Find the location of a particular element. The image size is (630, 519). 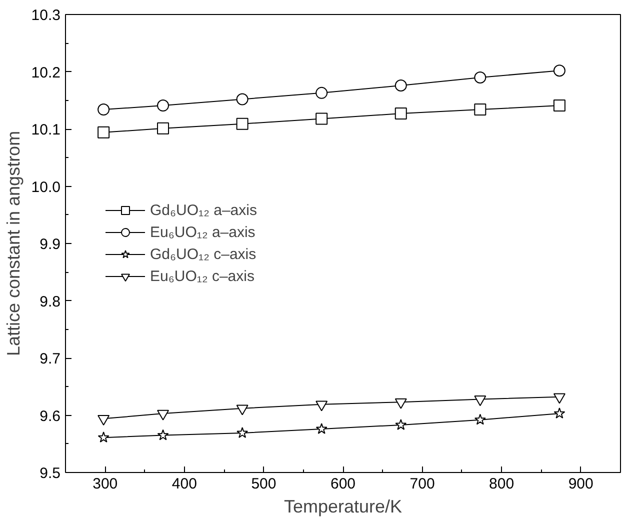

x-tick-label: 800 is located at coordinates (501, 484).